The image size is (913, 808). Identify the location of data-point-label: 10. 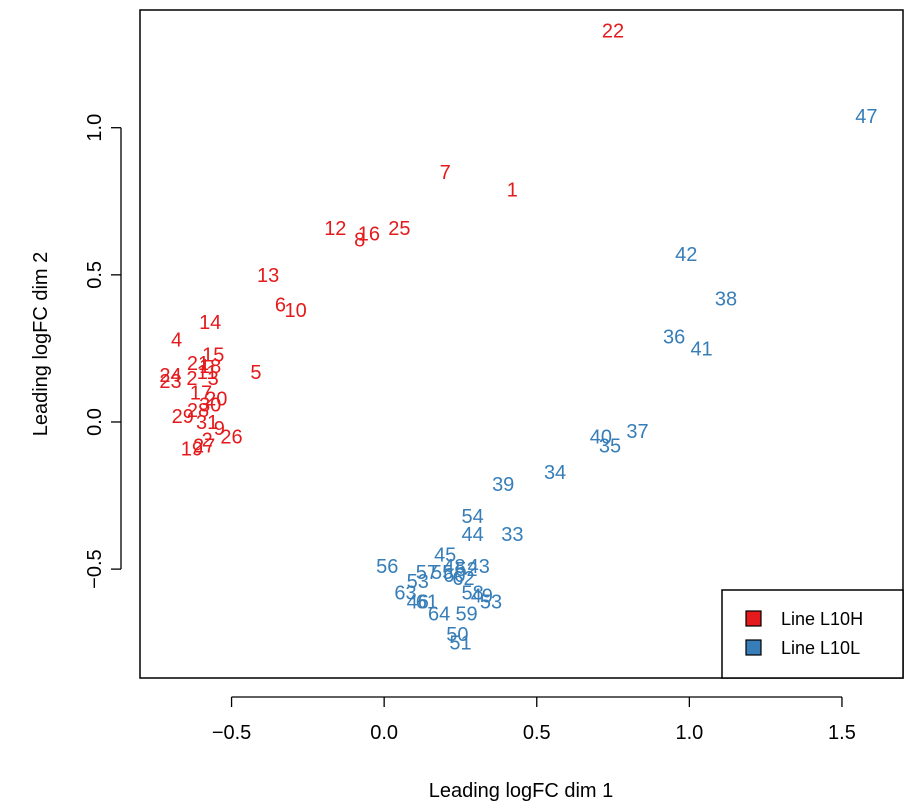
(296, 311).